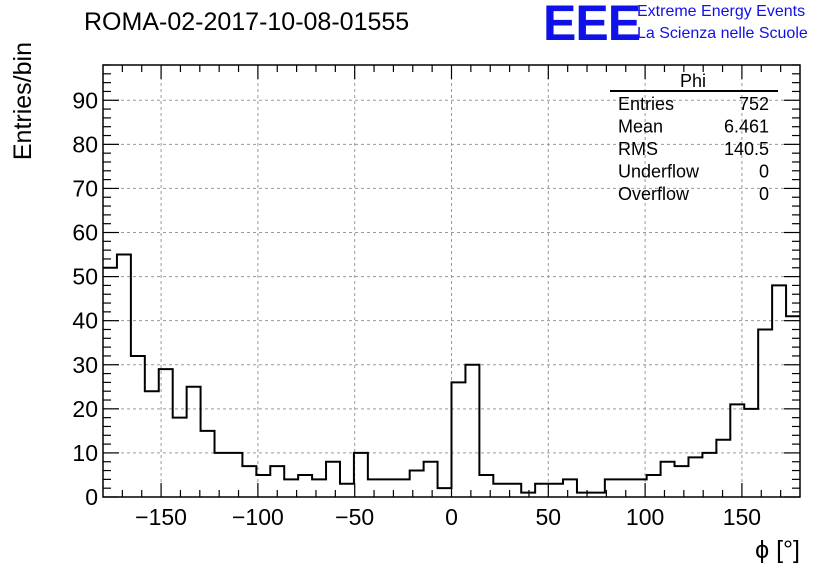  What do you see at coordinates (247, 22) in the screenshot?
I see `histogram-title: ROMA-02-2017-10-08-01555` at bounding box center [247, 22].